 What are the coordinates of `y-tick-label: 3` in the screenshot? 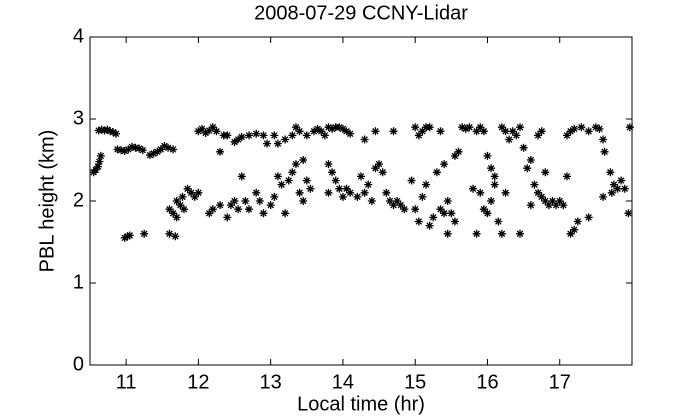 It's located at (78, 118).